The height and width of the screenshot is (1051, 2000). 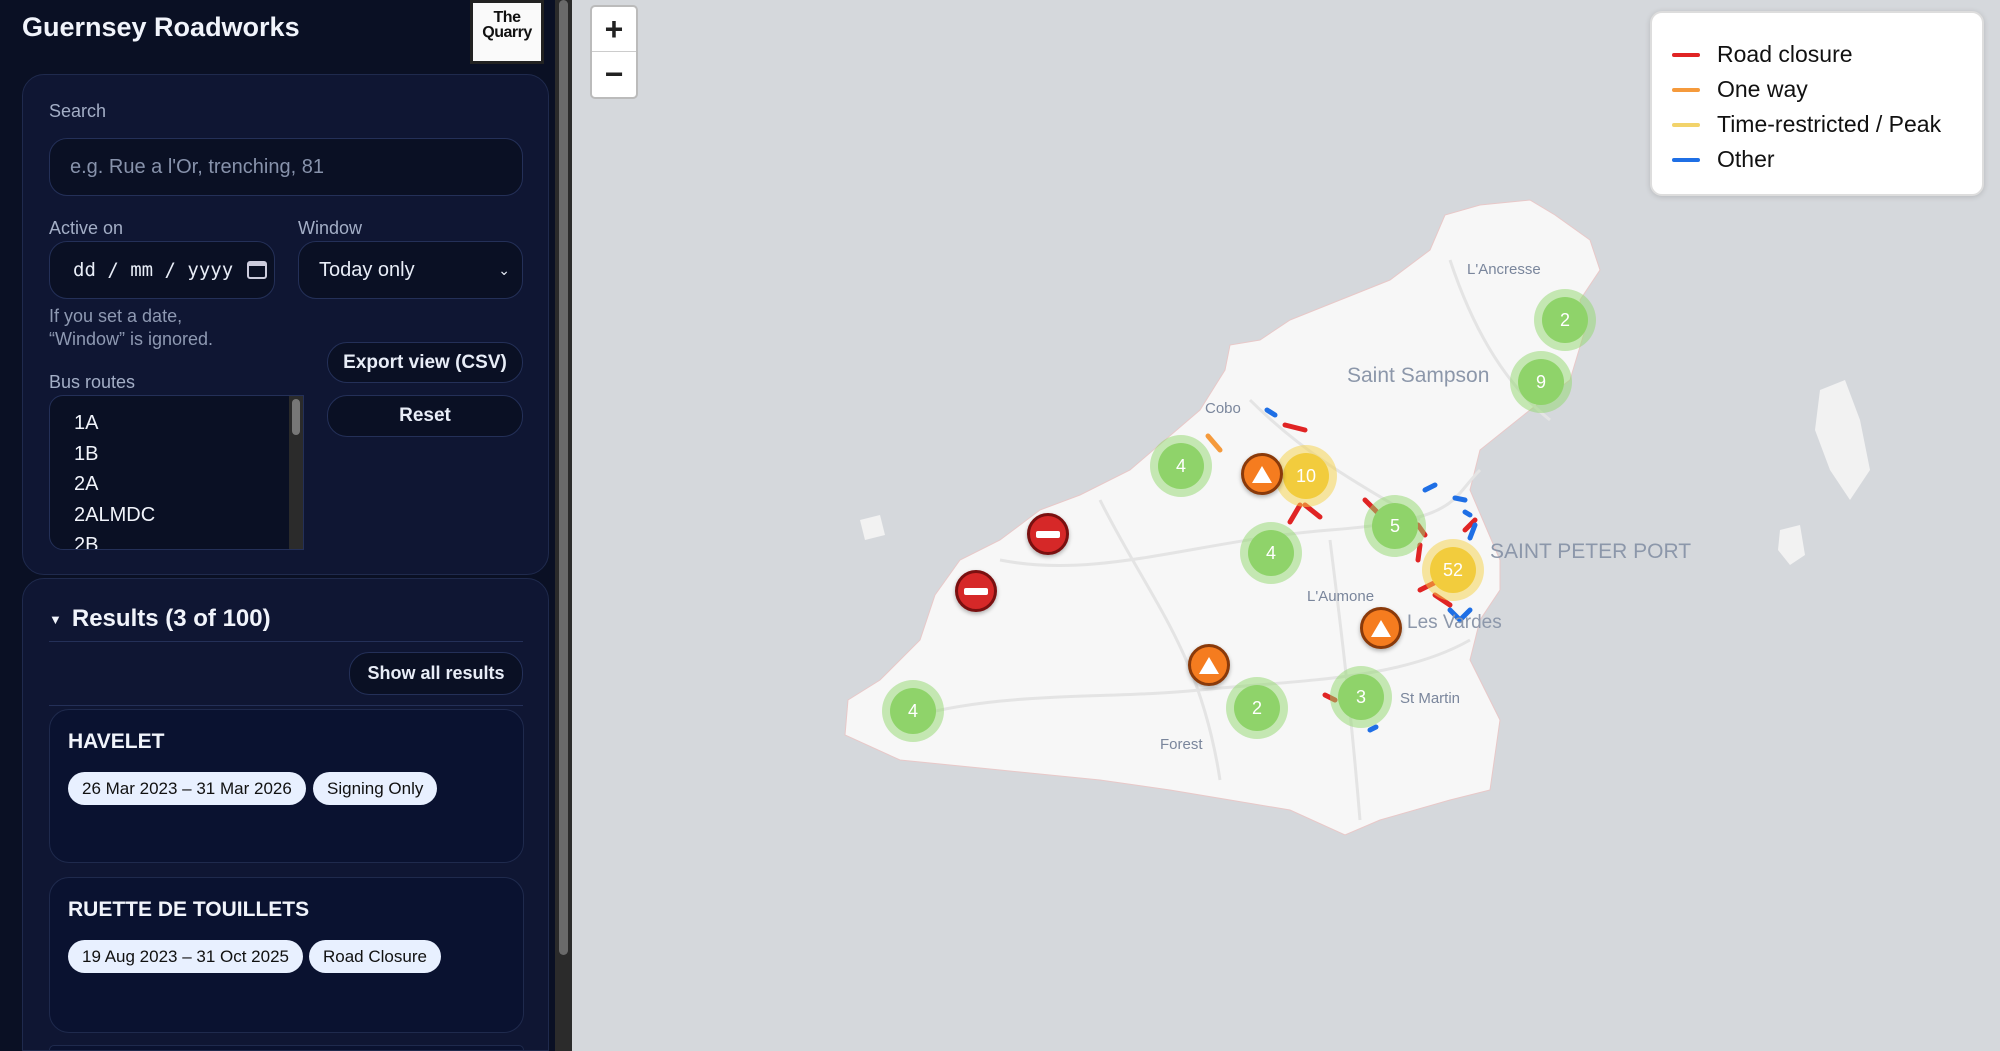 What do you see at coordinates (162, 270) in the screenshot?
I see `date-input: dd / mm / yyyy` at bounding box center [162, 270].